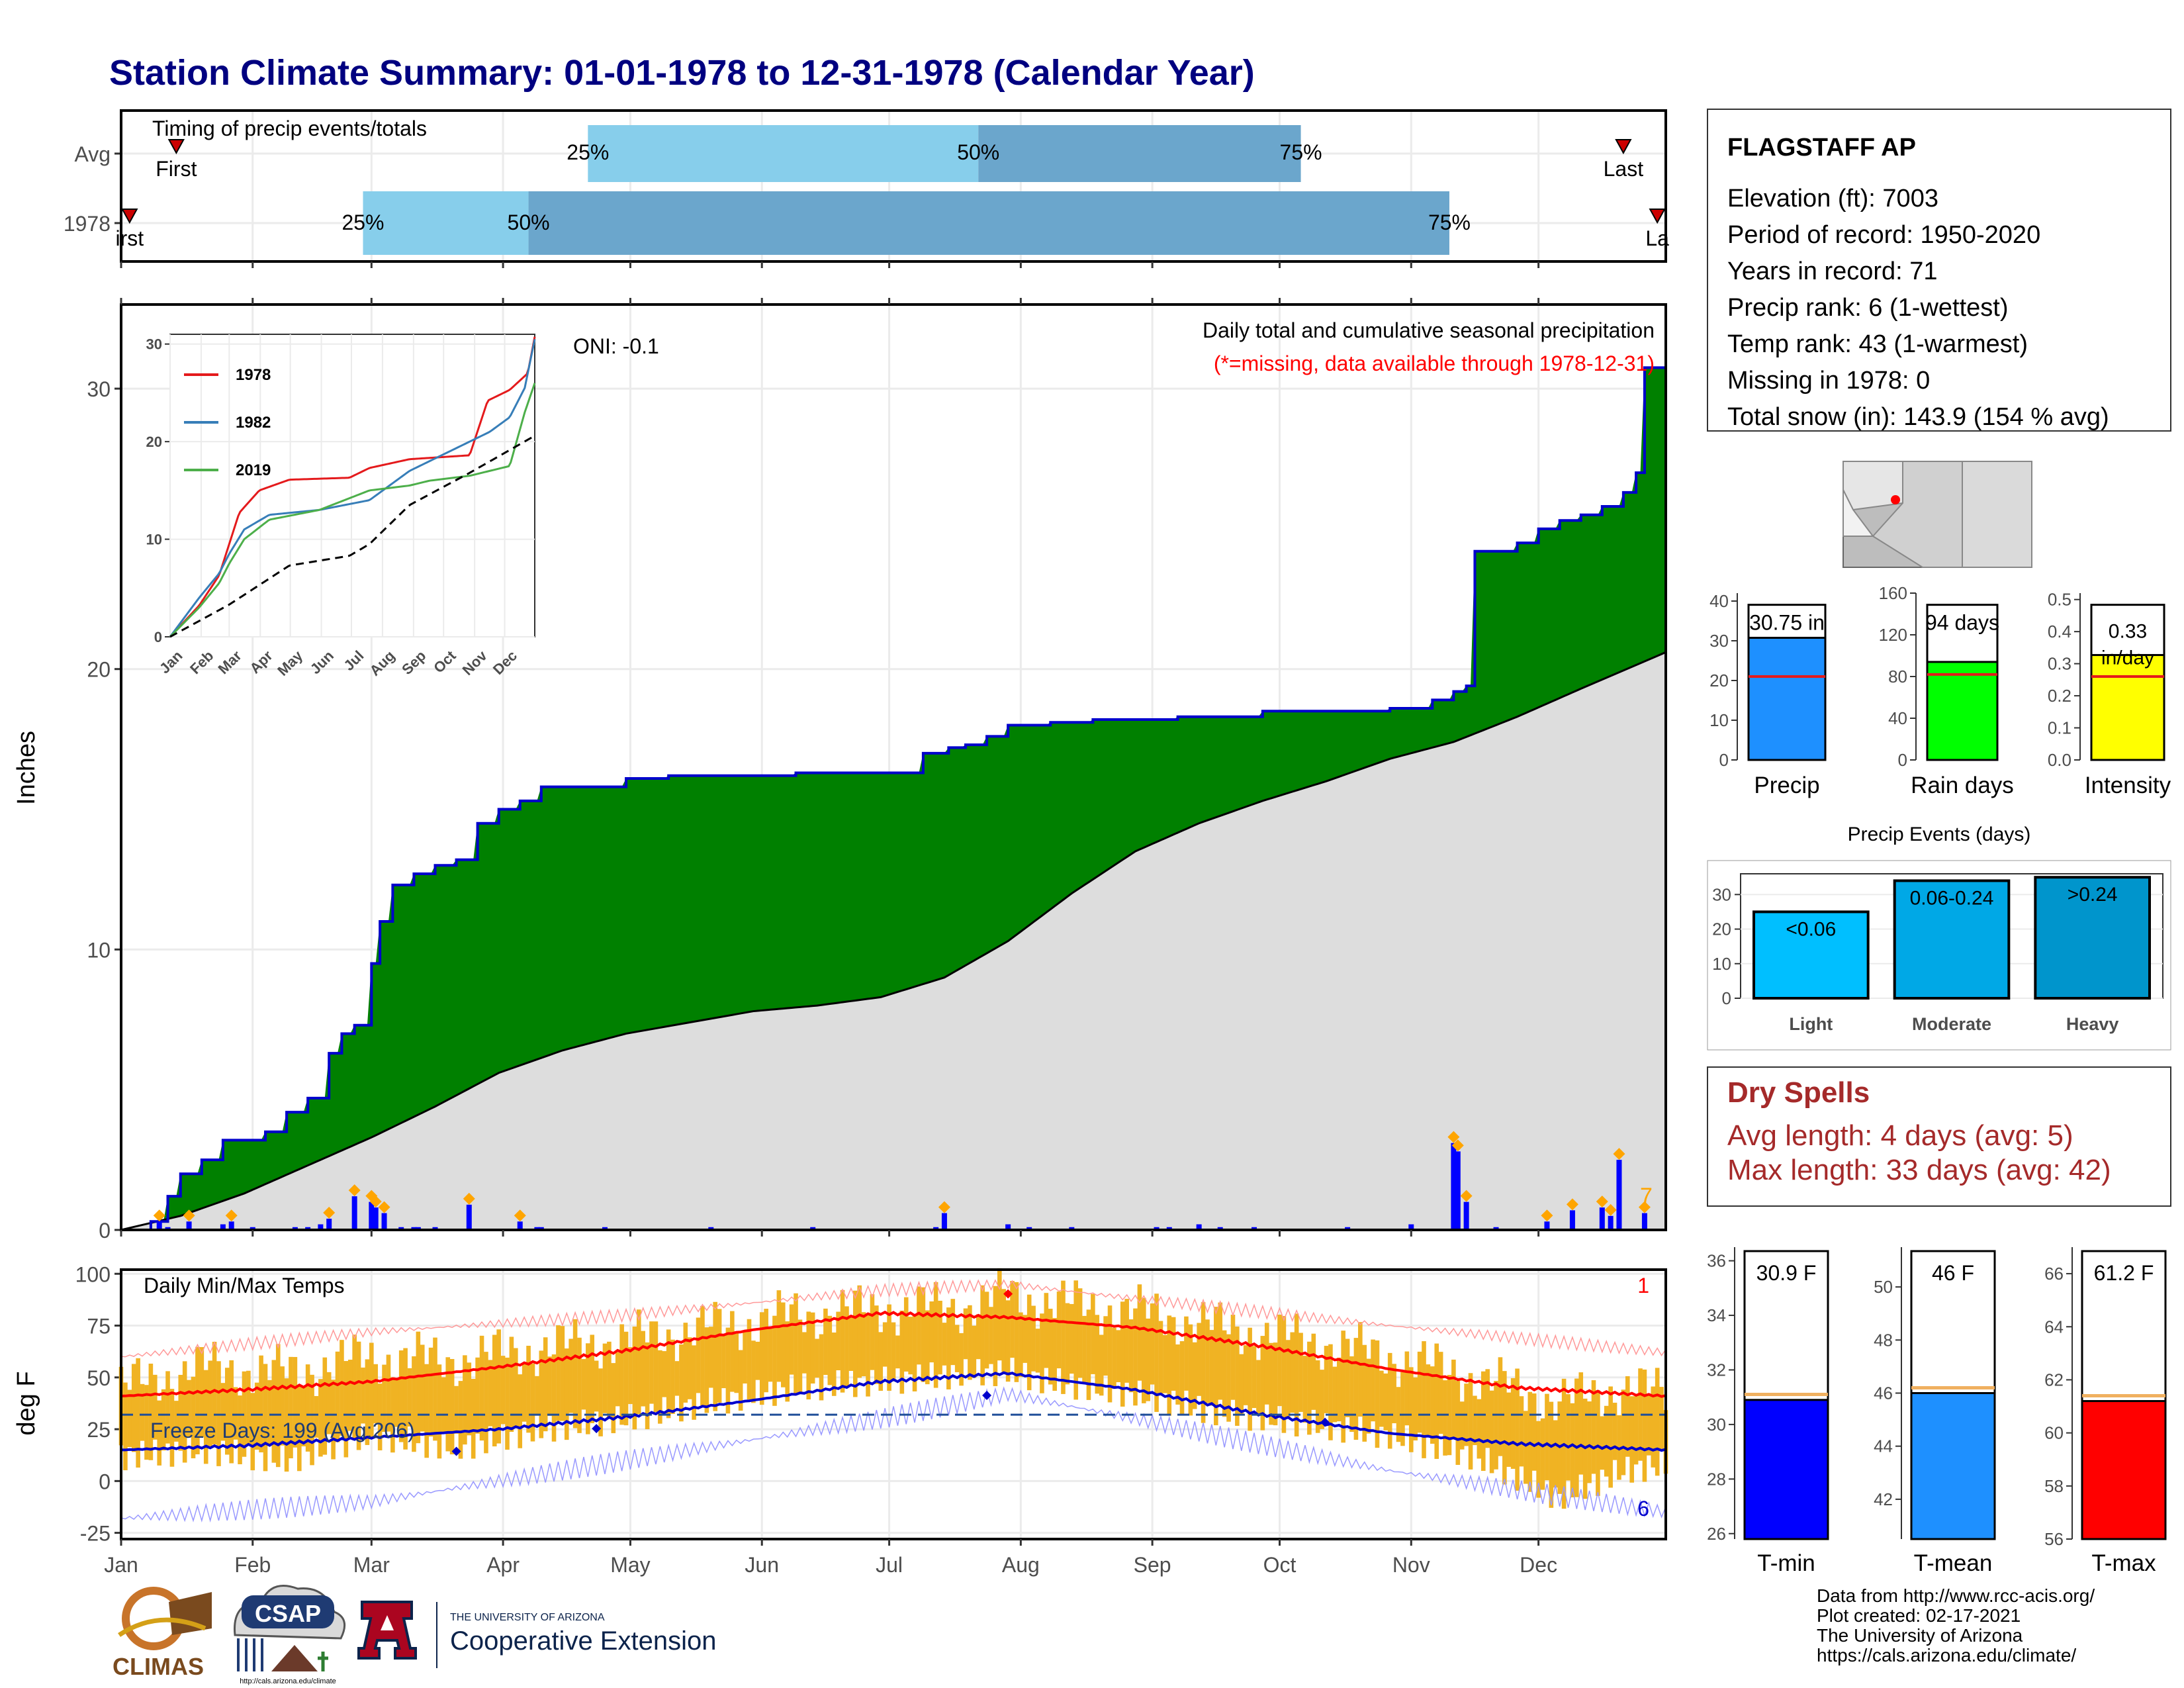 The image size is (2184, 1688). Describe the element at coordinates (616, 346) in the screenshot. I see `oni-label: ONI: -0.1` at that location.